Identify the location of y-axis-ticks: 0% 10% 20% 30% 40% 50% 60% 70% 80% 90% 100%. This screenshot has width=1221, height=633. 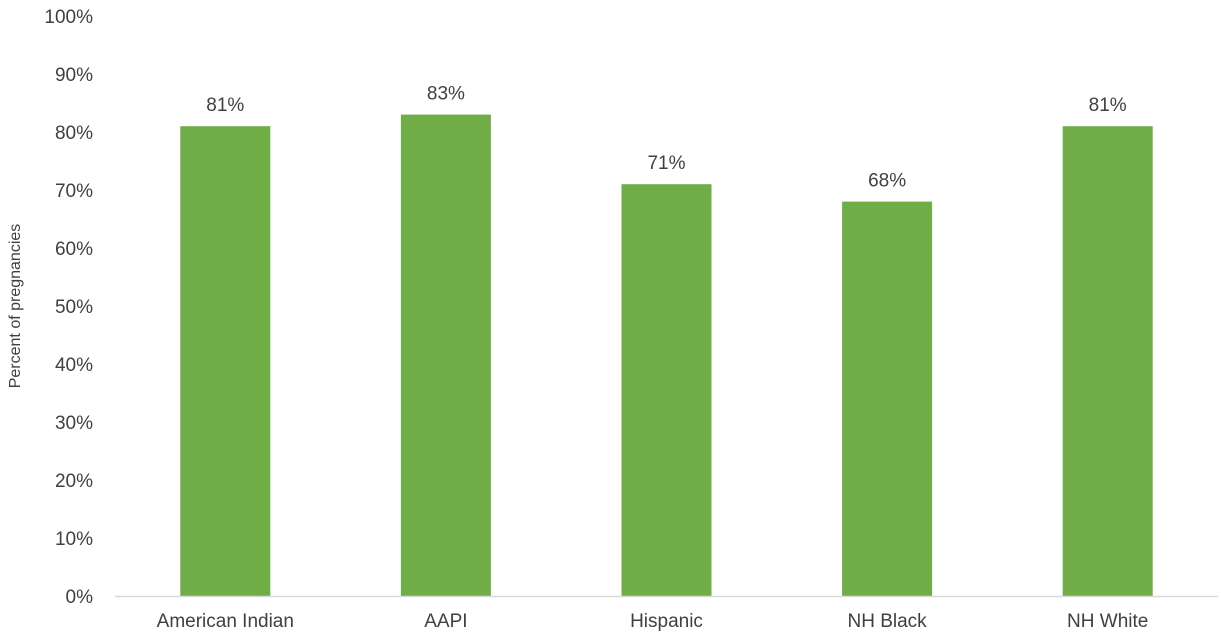
(68, 307).